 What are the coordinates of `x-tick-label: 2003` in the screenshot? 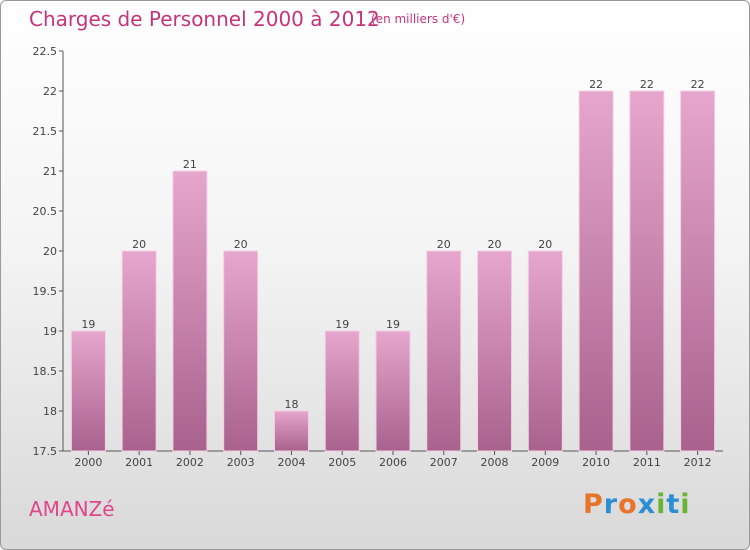 It's located at (241, 462).